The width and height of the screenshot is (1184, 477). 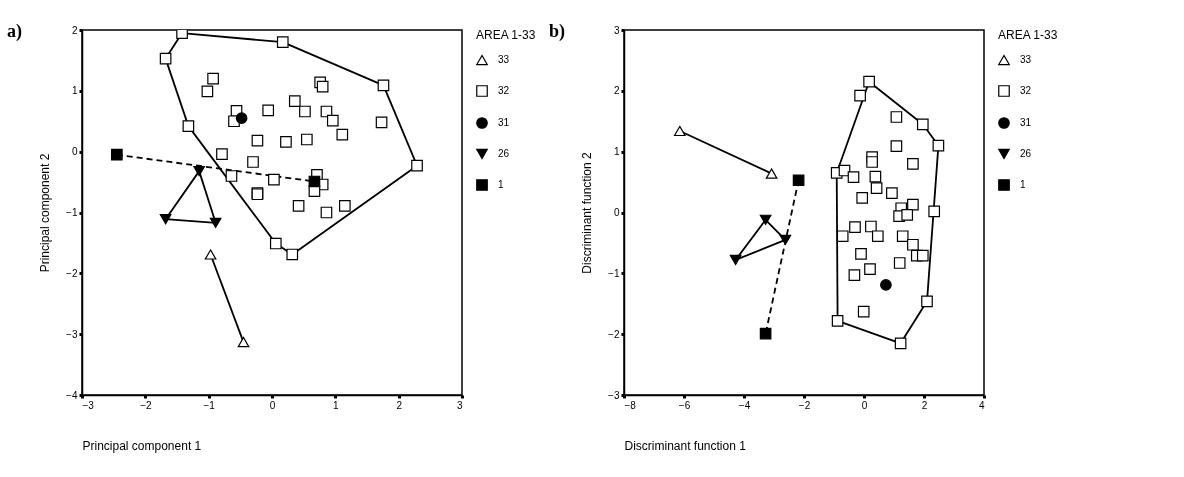 I want to click on x-axis-title: Discriminant function 1, so click(x=685, y=445).